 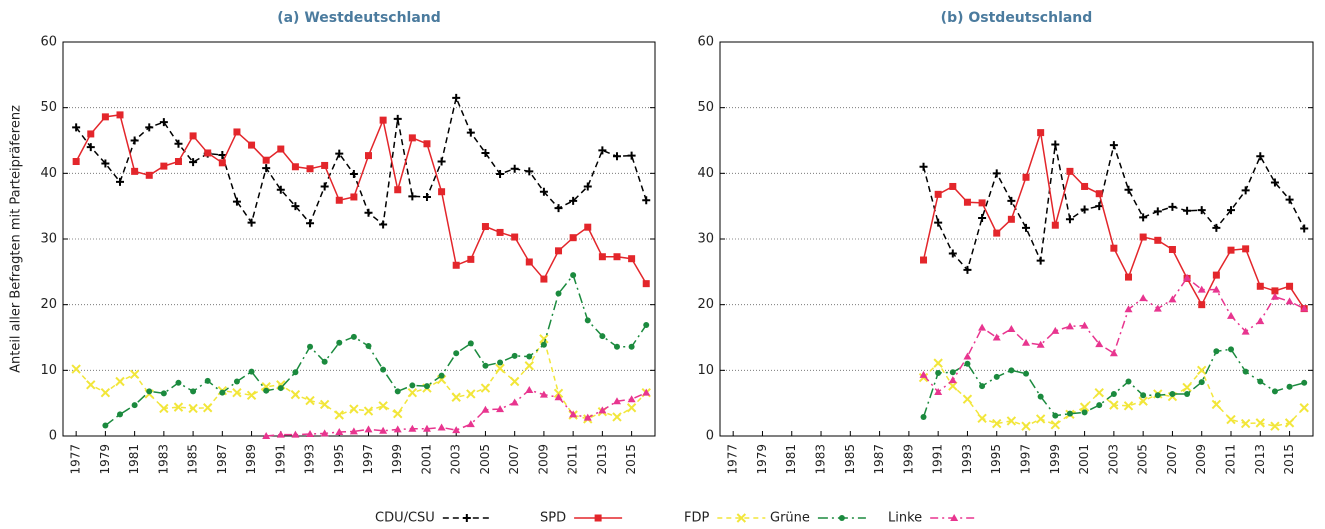 I want to click on y-tick-label: 10, so click(x=705, y=370).